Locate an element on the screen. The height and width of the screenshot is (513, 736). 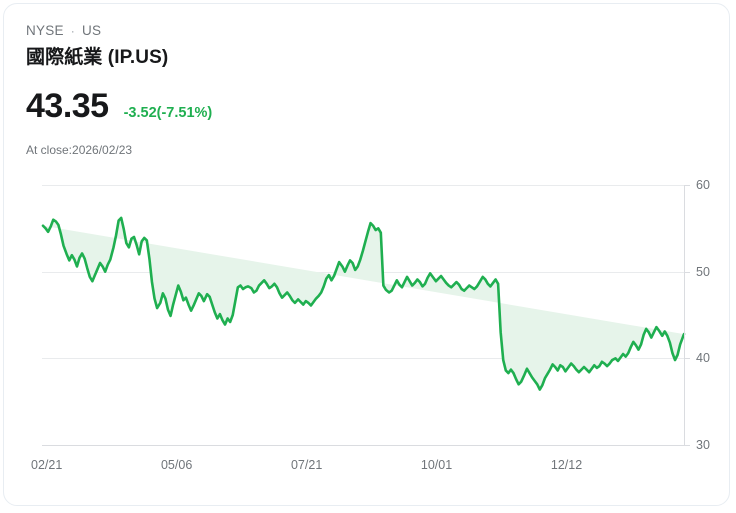
y-axis-tick-label: 30 is located at coordinates (703, 445).